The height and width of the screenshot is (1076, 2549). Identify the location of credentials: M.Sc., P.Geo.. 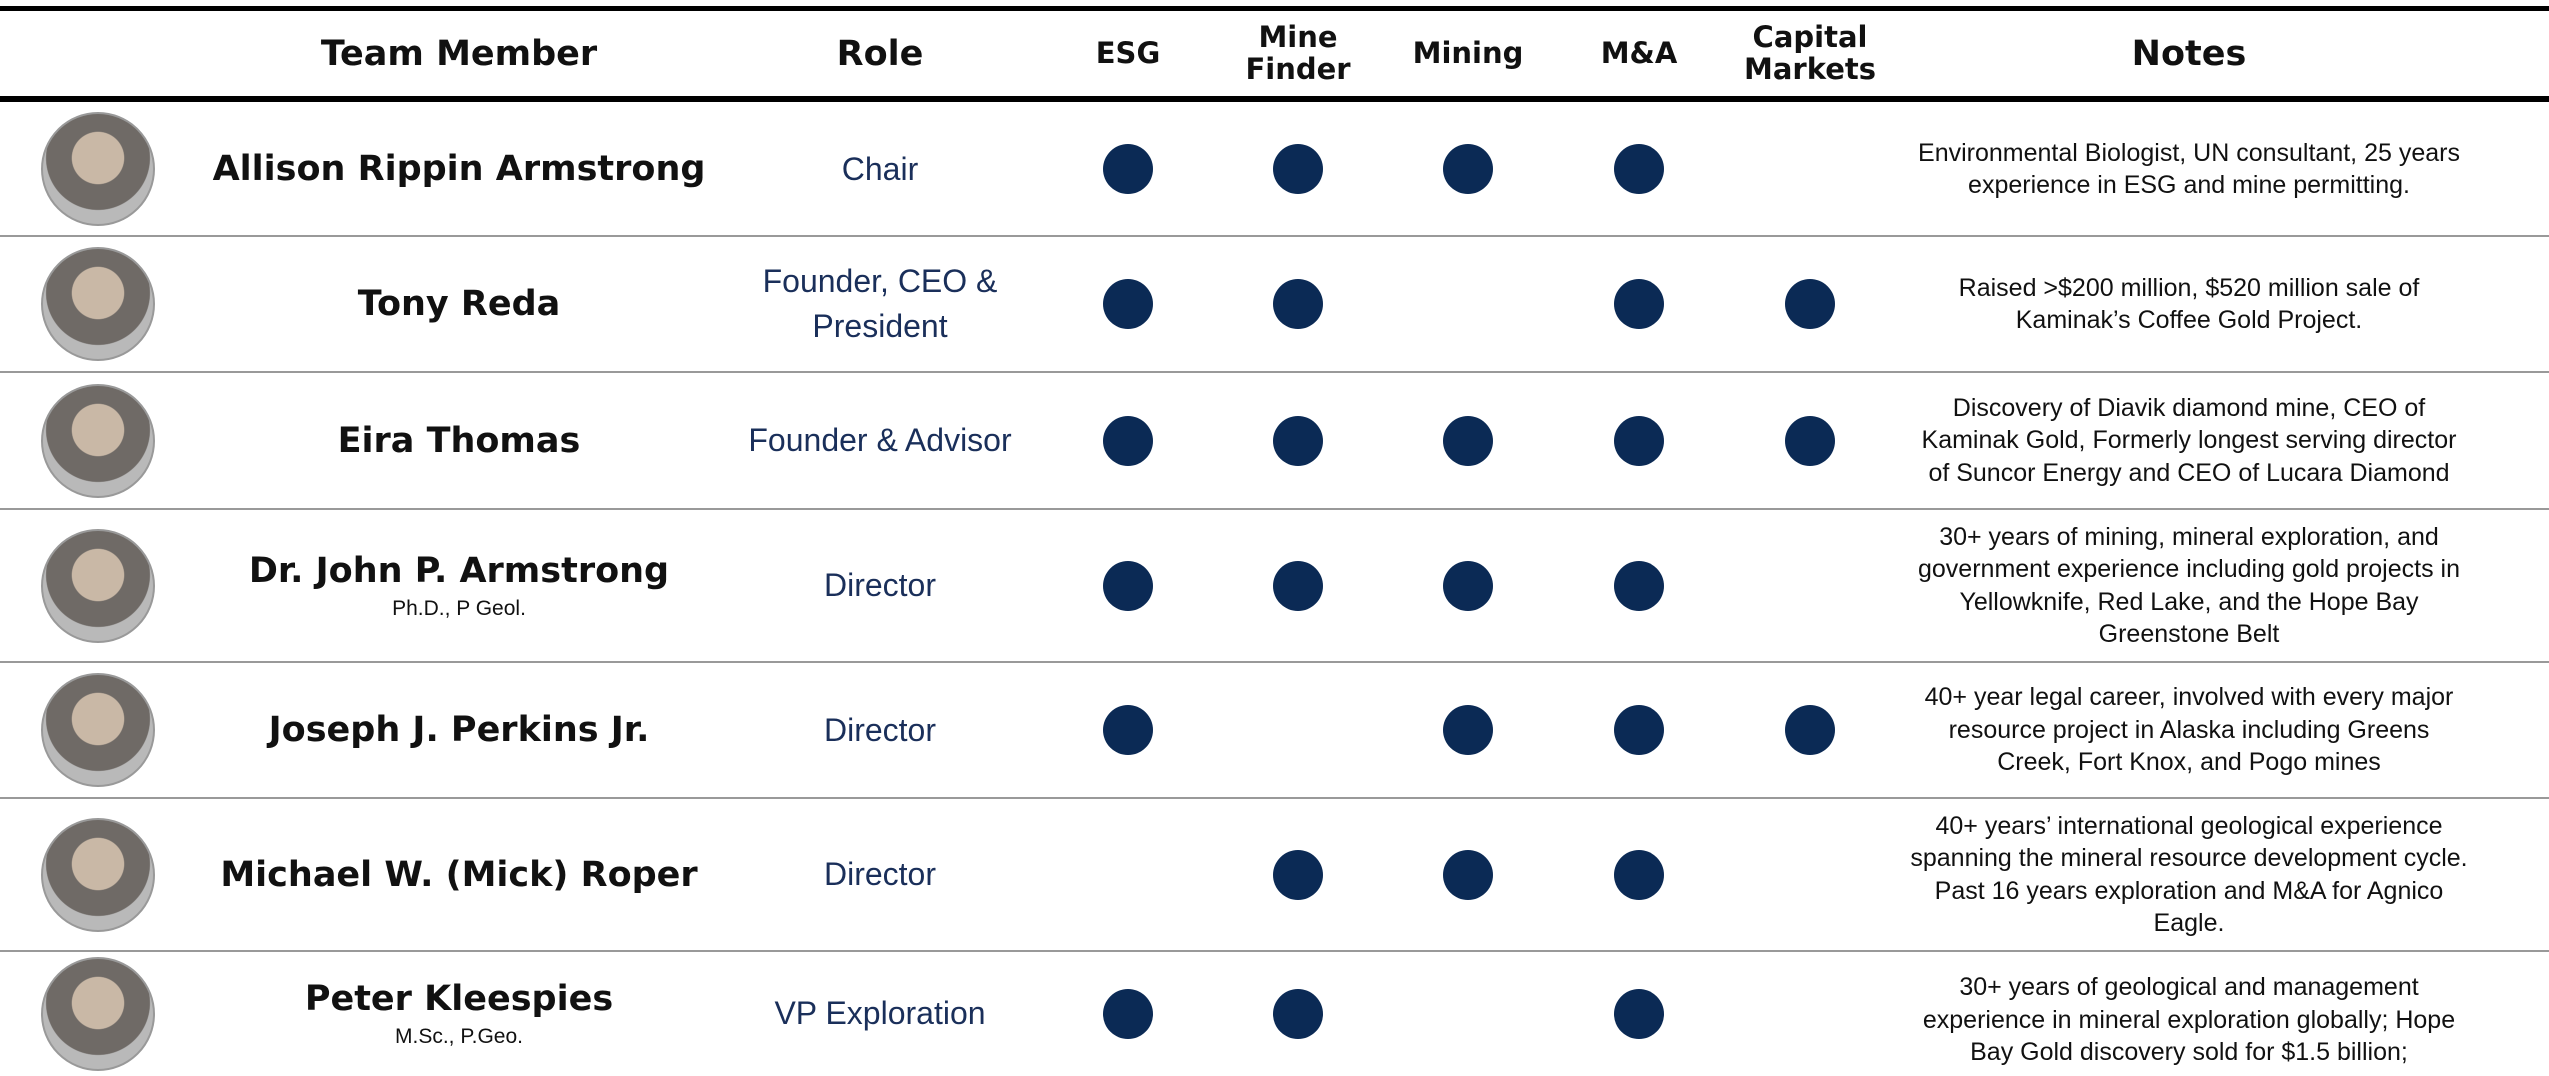
(459, 1036).